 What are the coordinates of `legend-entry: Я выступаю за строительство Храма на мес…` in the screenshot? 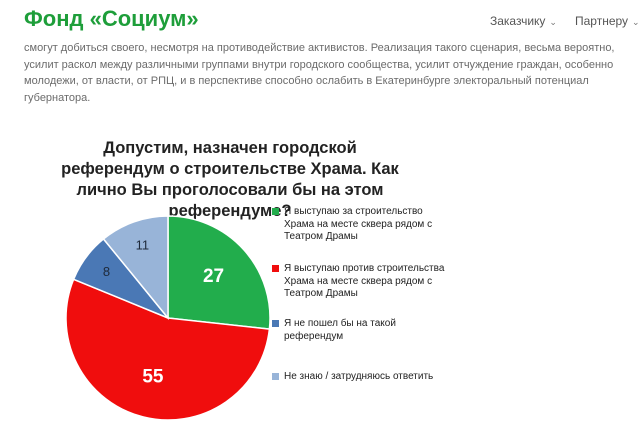 It's located at (360, 225).